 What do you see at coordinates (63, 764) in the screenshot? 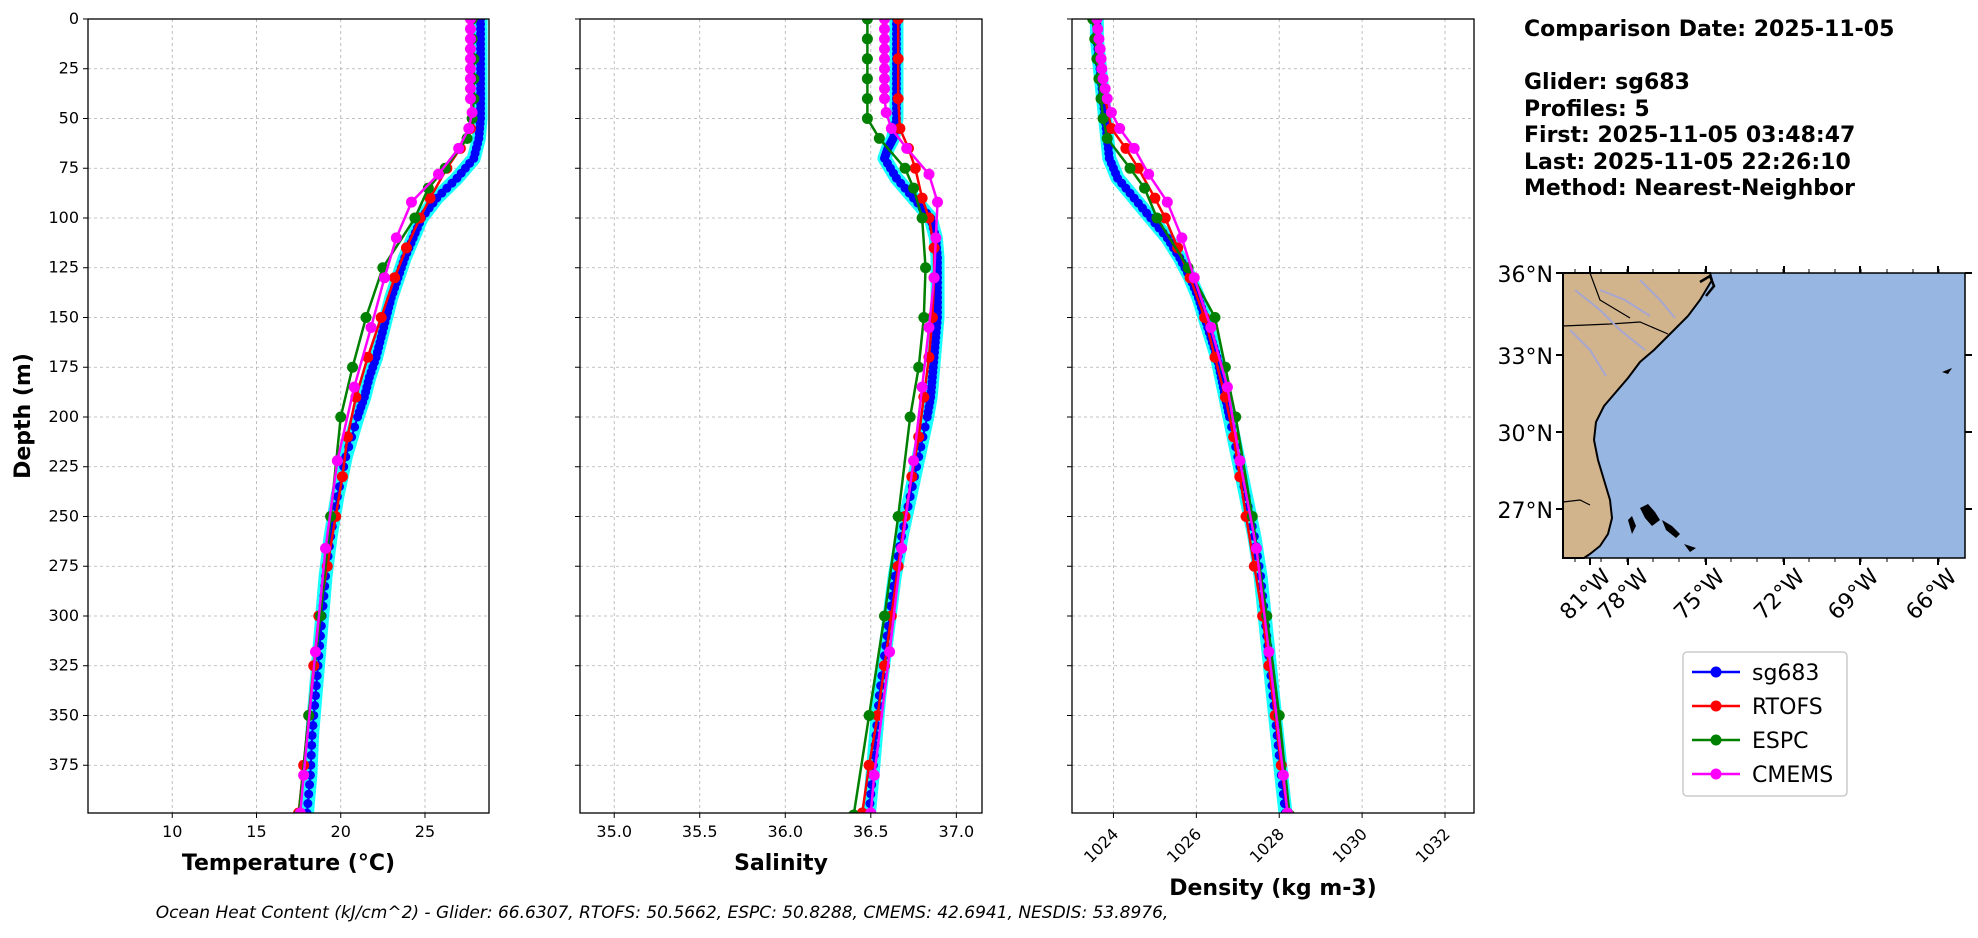
I see `y-tick-label: 375` at bounding box center [63, 764].